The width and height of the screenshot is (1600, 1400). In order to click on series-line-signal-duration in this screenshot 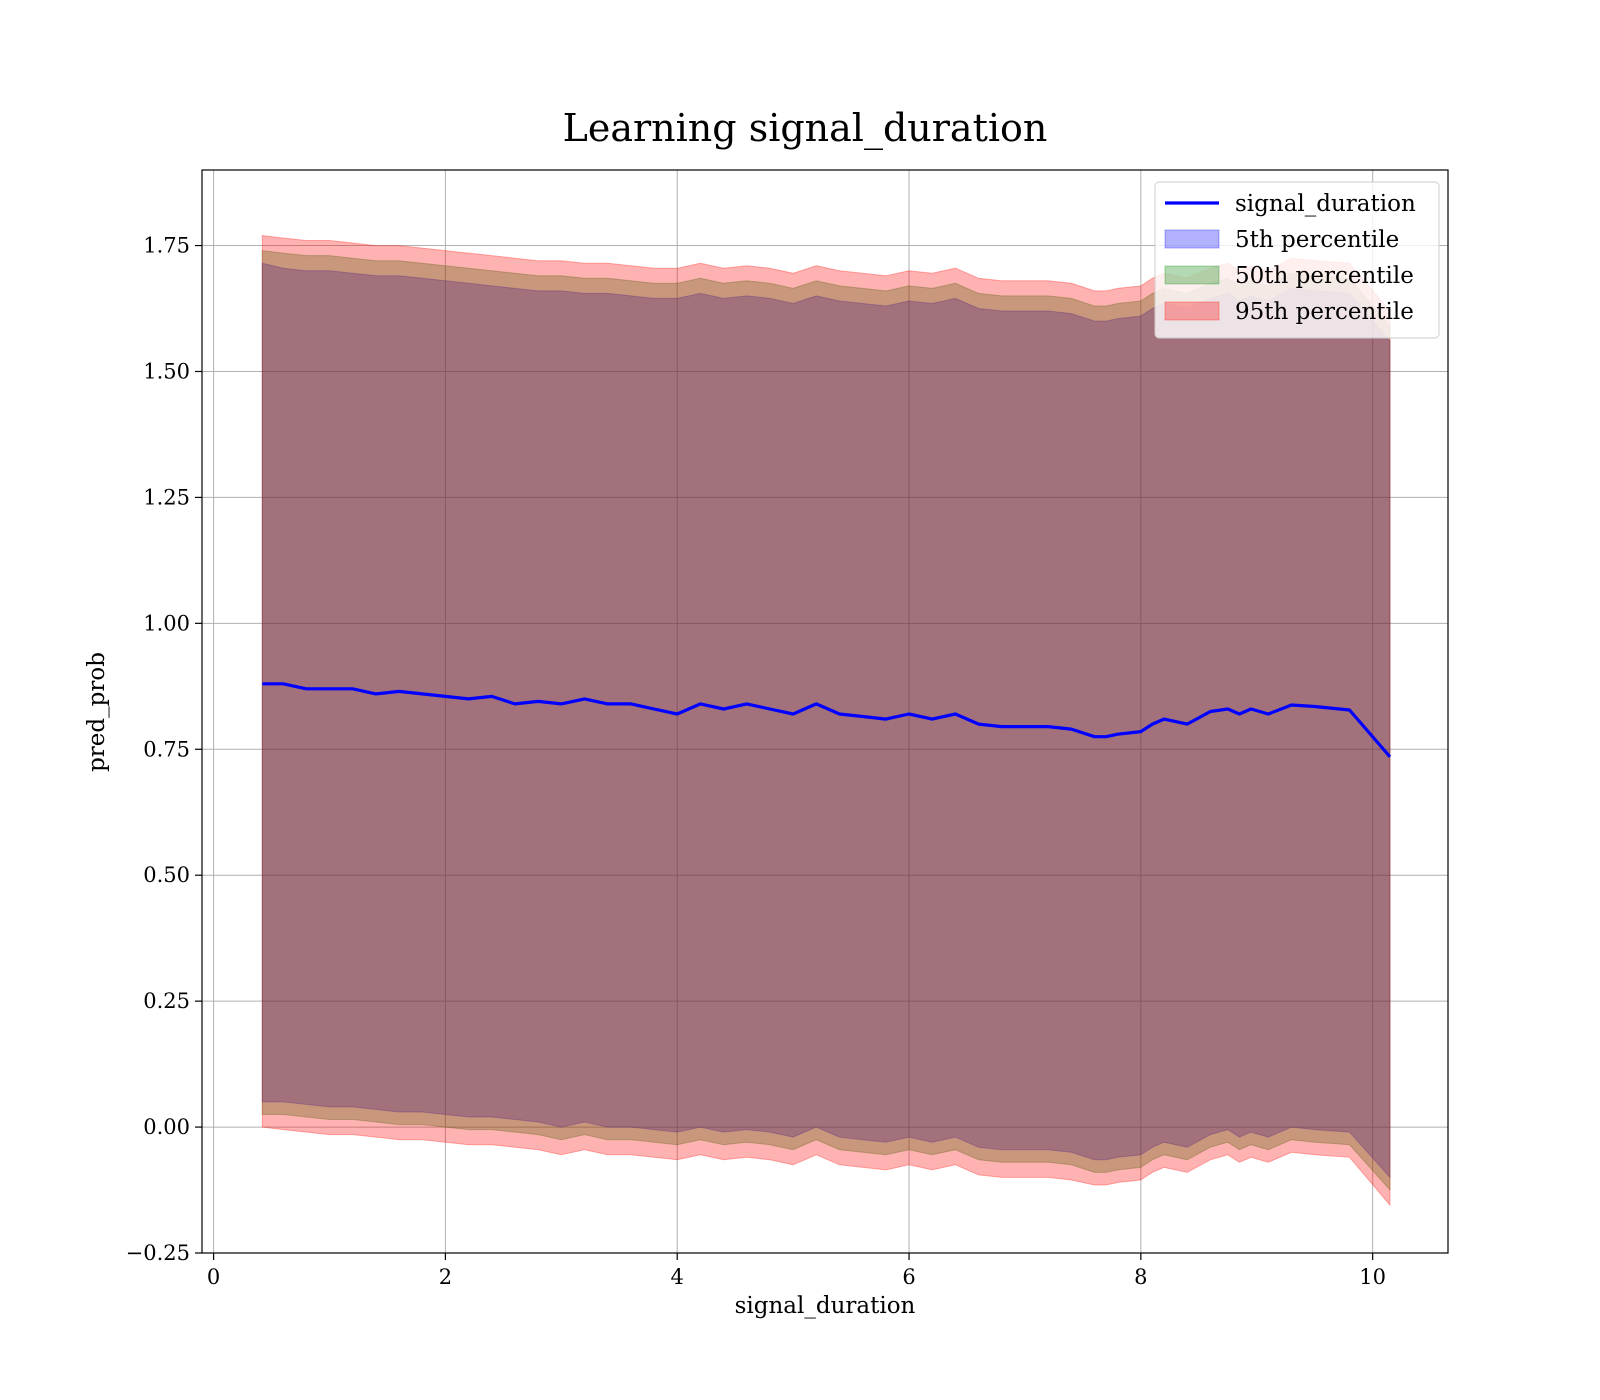, I will do `click(827, 720)`.